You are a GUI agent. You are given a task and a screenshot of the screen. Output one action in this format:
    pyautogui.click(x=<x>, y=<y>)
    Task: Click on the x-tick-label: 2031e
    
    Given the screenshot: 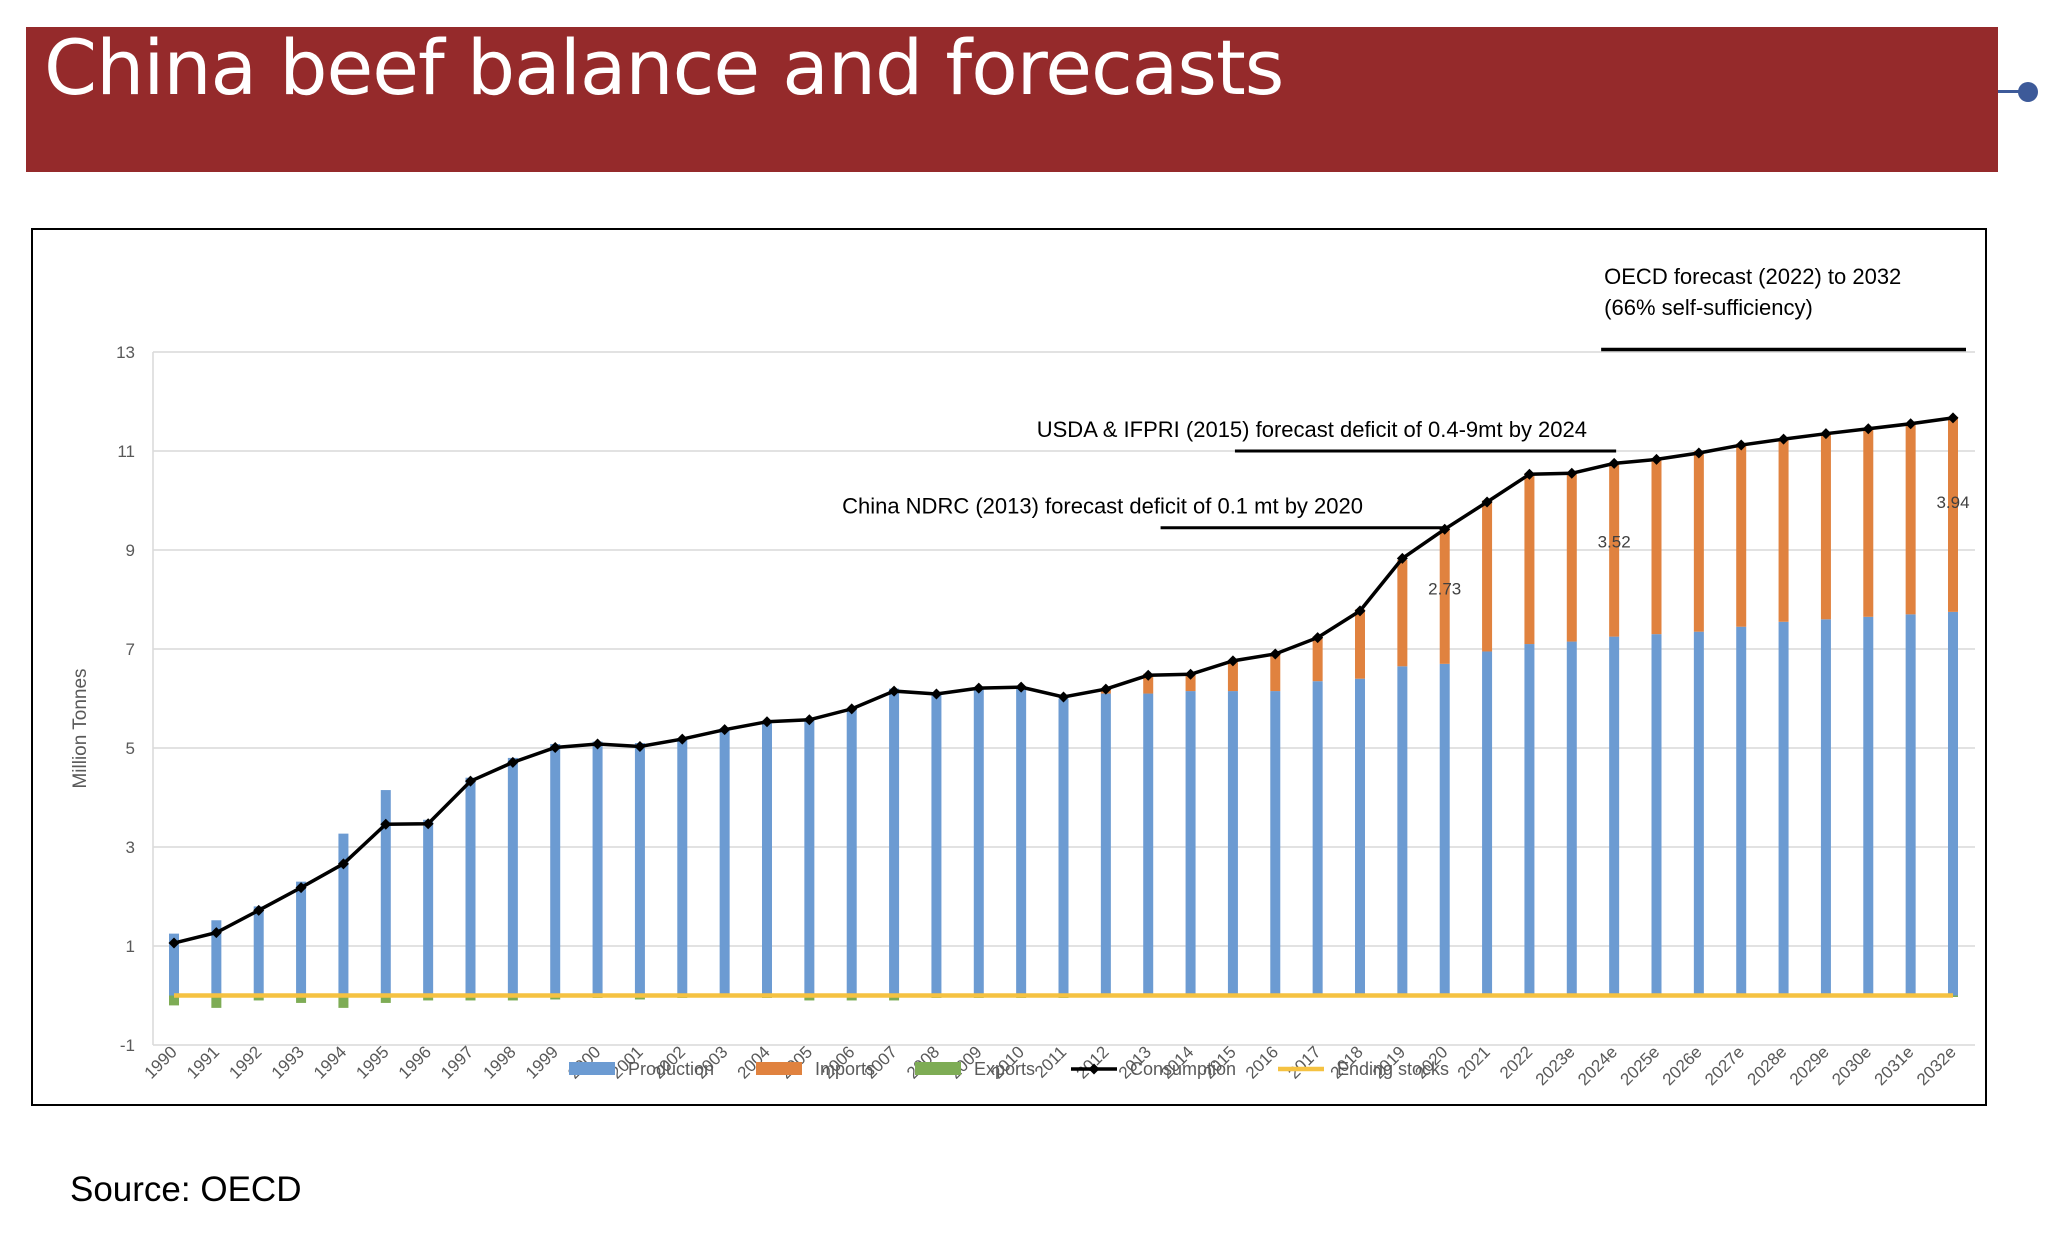 What is the action you would take?
    pyautogui.click(x=1894, y=1065)
    